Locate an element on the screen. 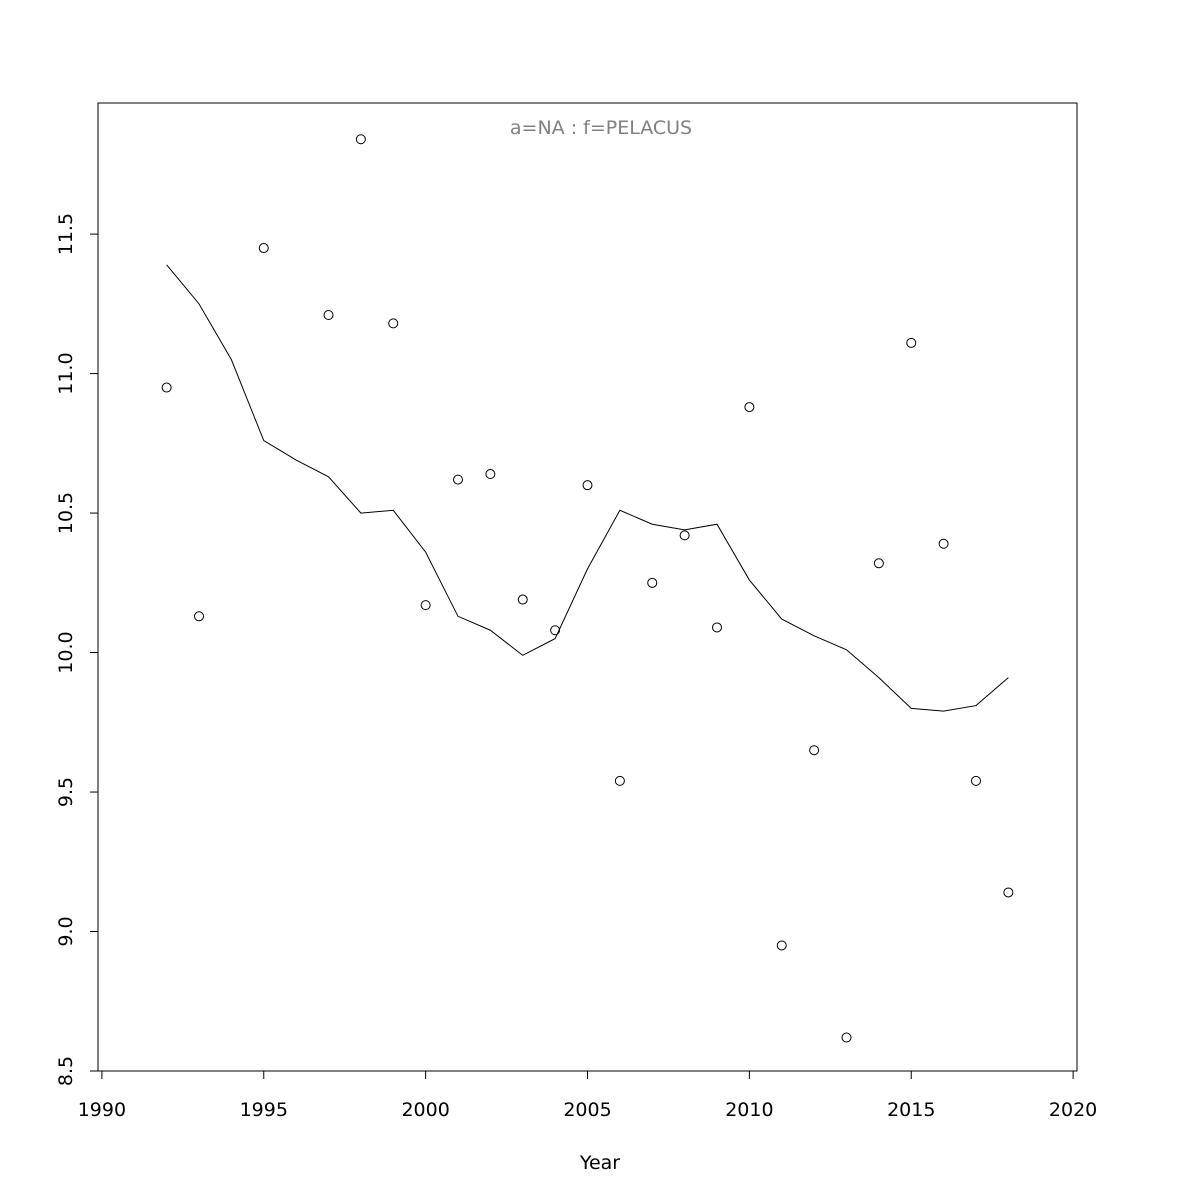 This screenshot has width=1200, height=1200. x-tick-label: 1995 is located at coordinates (264, 1110).